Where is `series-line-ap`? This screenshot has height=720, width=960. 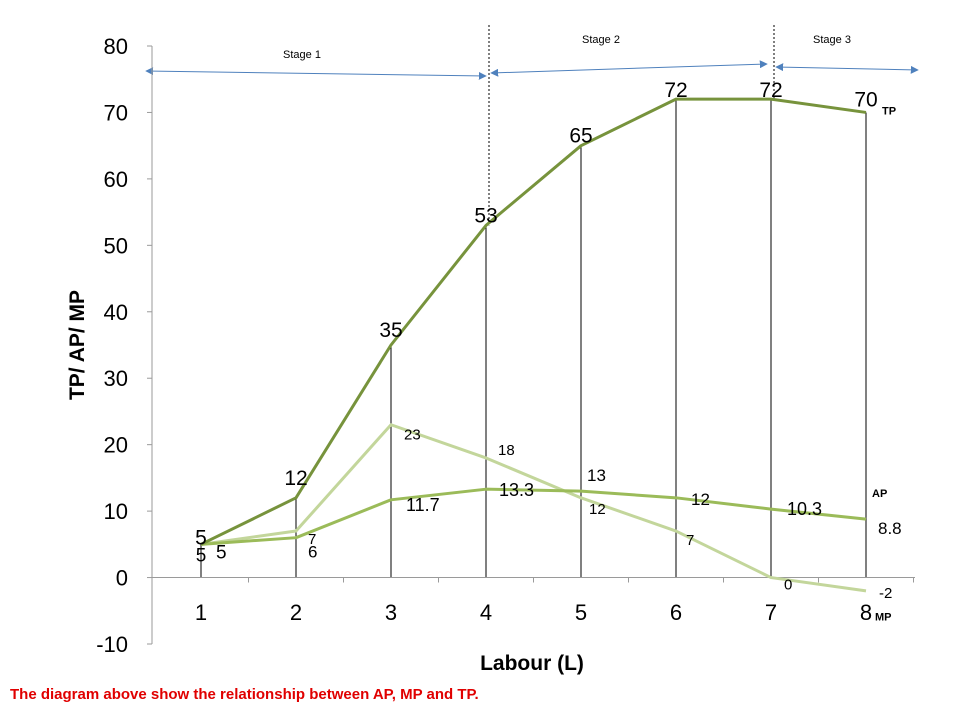 series-line-ap is located at coordinates (533, 516).